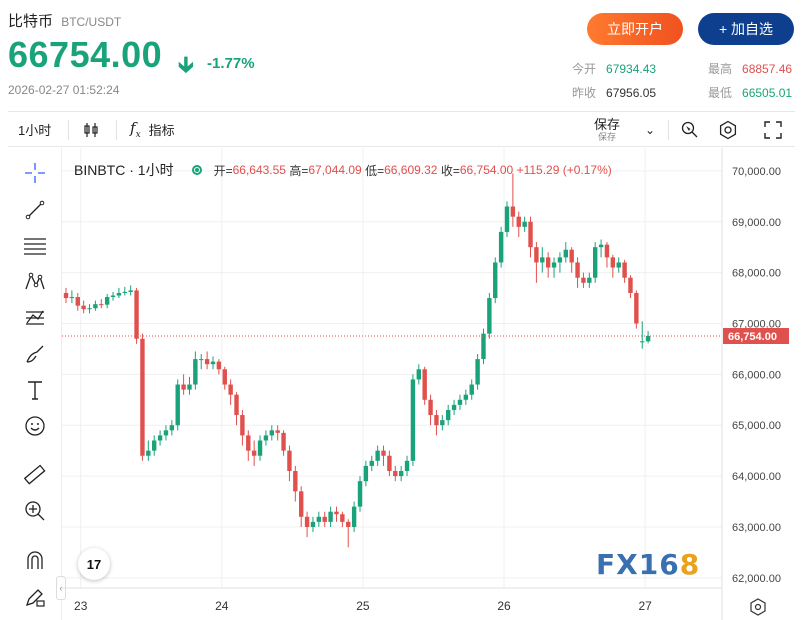 This screenshot has width=801, height=620. I want to click on quick-search-button, so click(690, 129).